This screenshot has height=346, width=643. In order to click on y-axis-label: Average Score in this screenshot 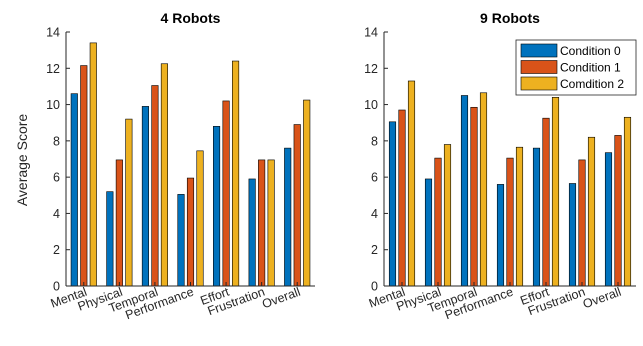, I will do `click(22, 160)`.